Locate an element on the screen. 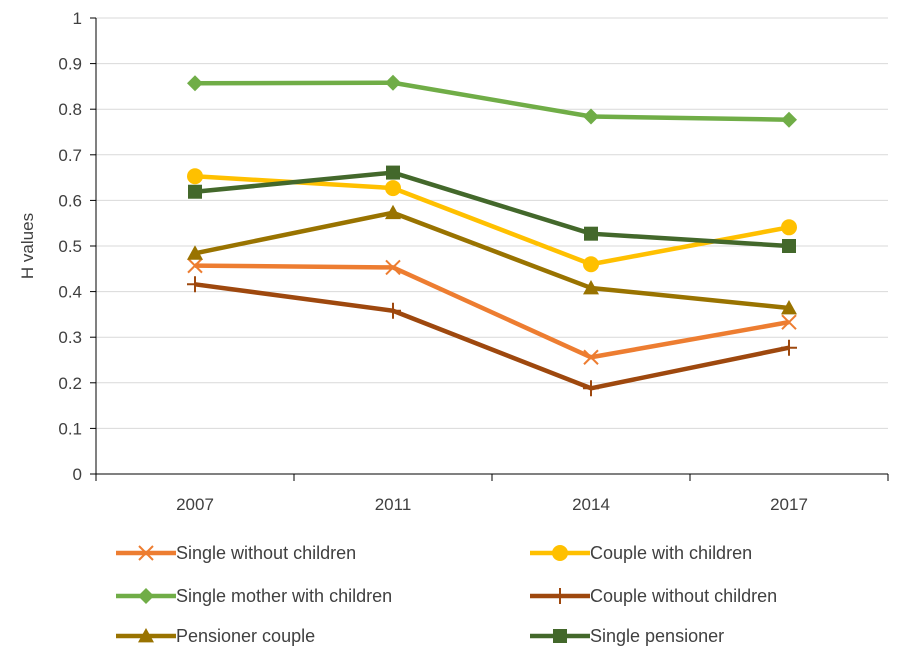  legend-item: Single mother with children is located at coordinates (254, 596).